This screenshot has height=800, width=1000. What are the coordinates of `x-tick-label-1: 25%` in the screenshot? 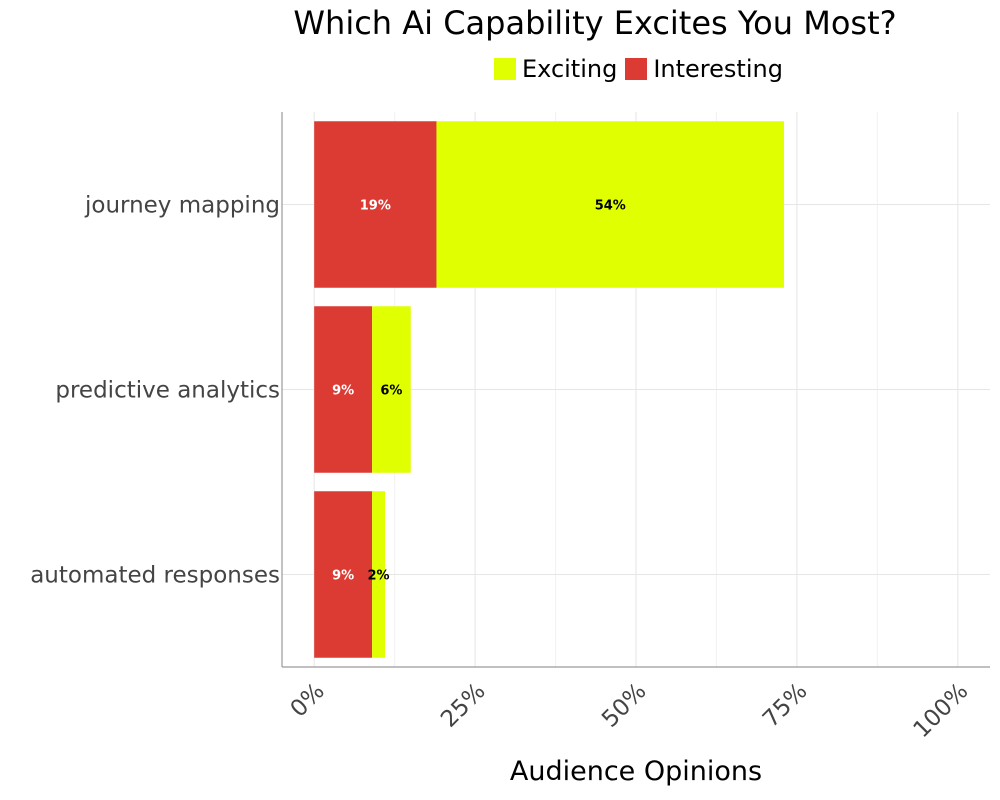 It's located at (463, 705).